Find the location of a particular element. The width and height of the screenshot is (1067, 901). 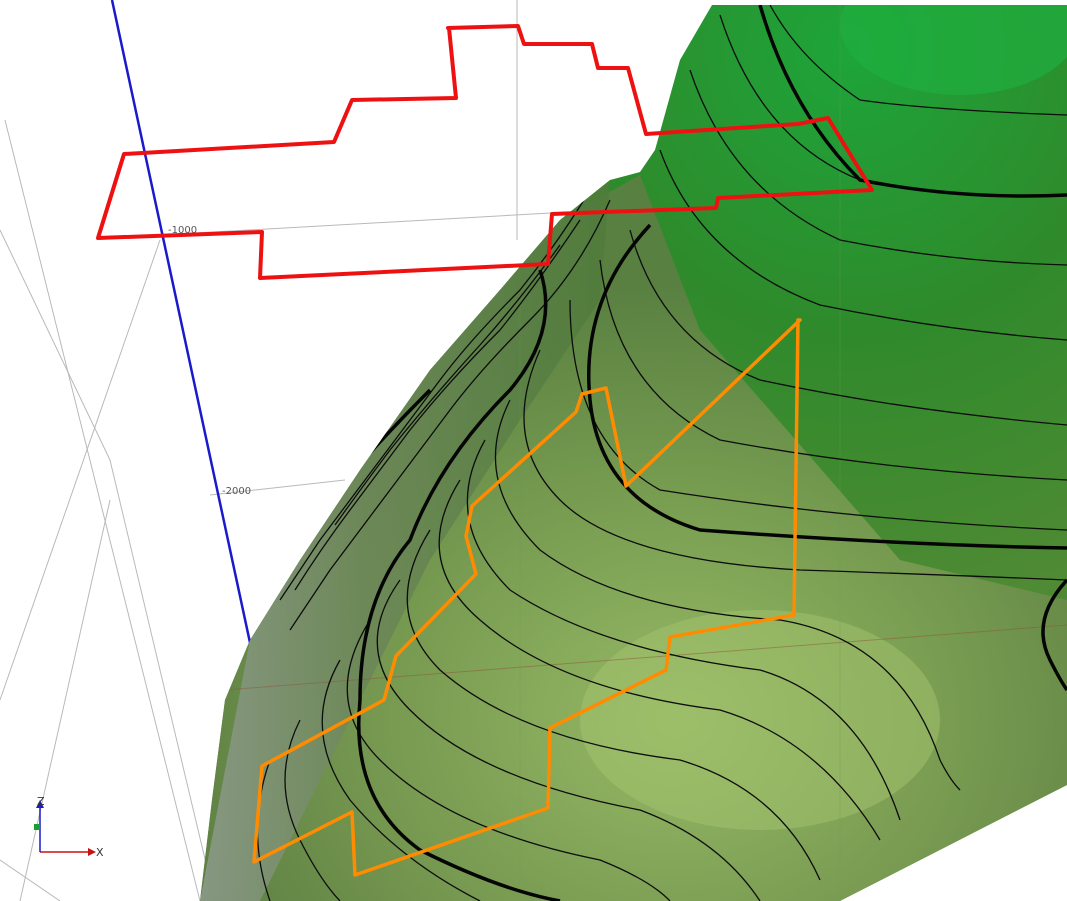

grid-label-1: -1000 is located at coordinates (182, 230).